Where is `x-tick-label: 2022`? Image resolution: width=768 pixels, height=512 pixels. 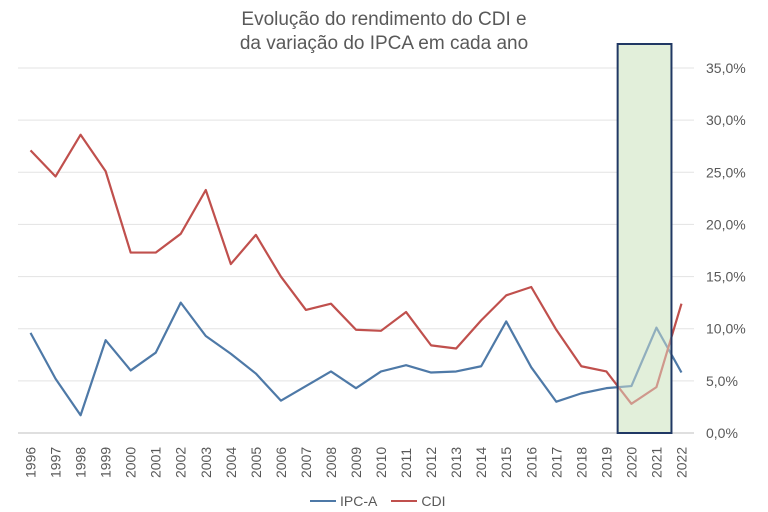
x-tick-label: 2022 is located at coordinates (681, 462).